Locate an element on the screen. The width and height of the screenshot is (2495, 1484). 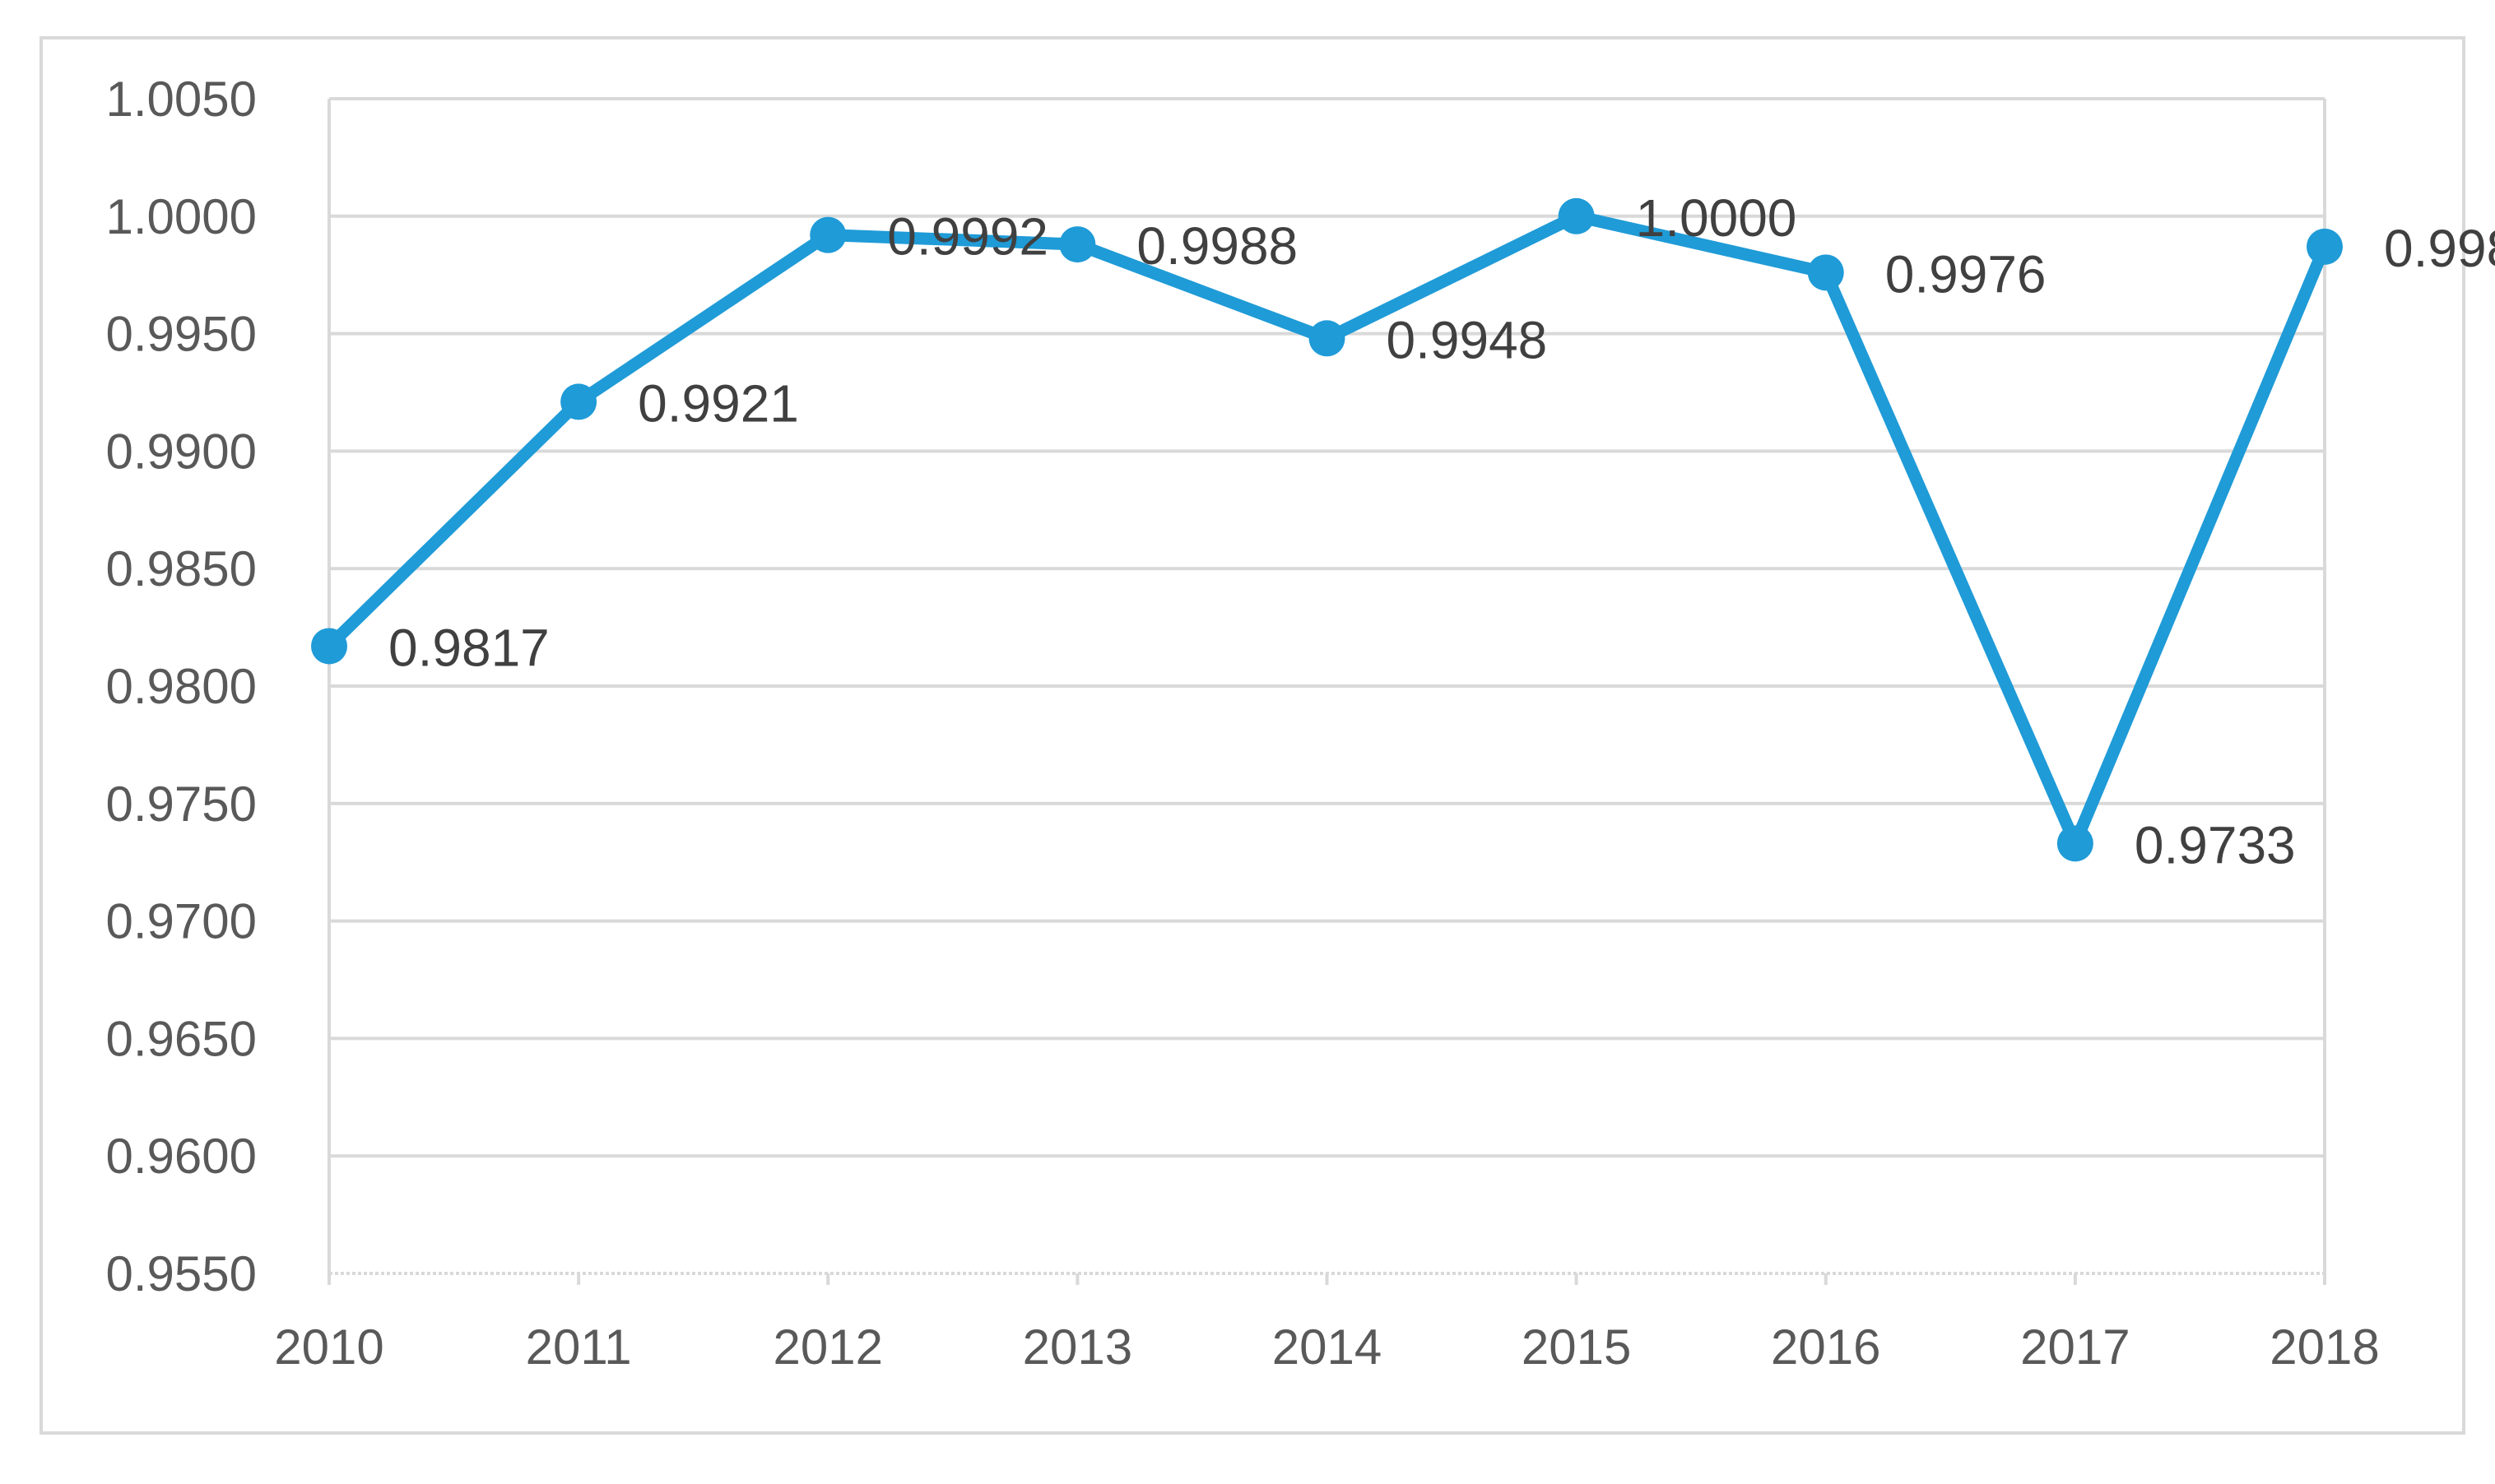
y-tick-label: 0.9900 is located at coordinates (181, 451).